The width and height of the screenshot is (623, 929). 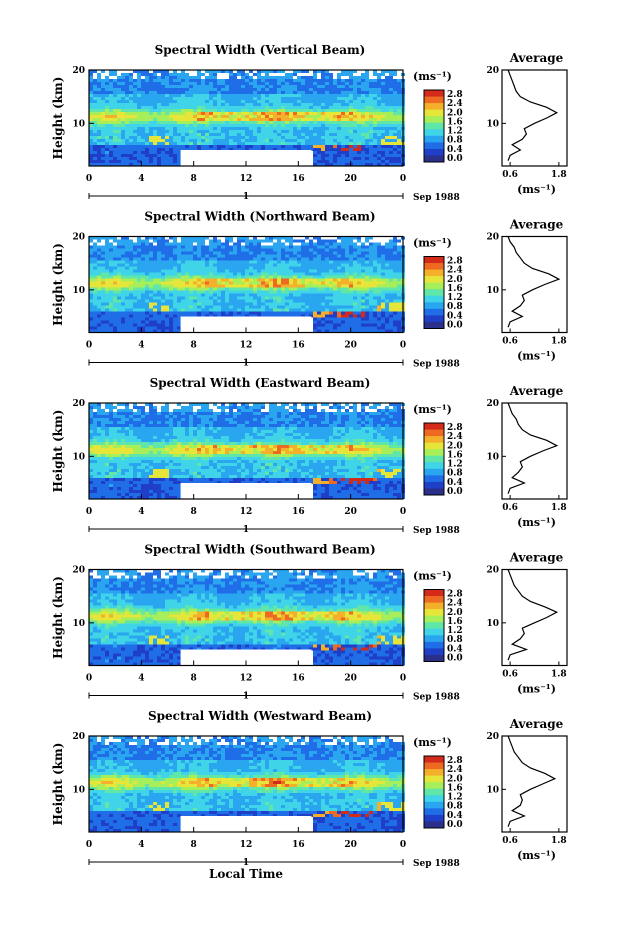 I want to click on x-tick-label: 20, so click(x=350, y=679).